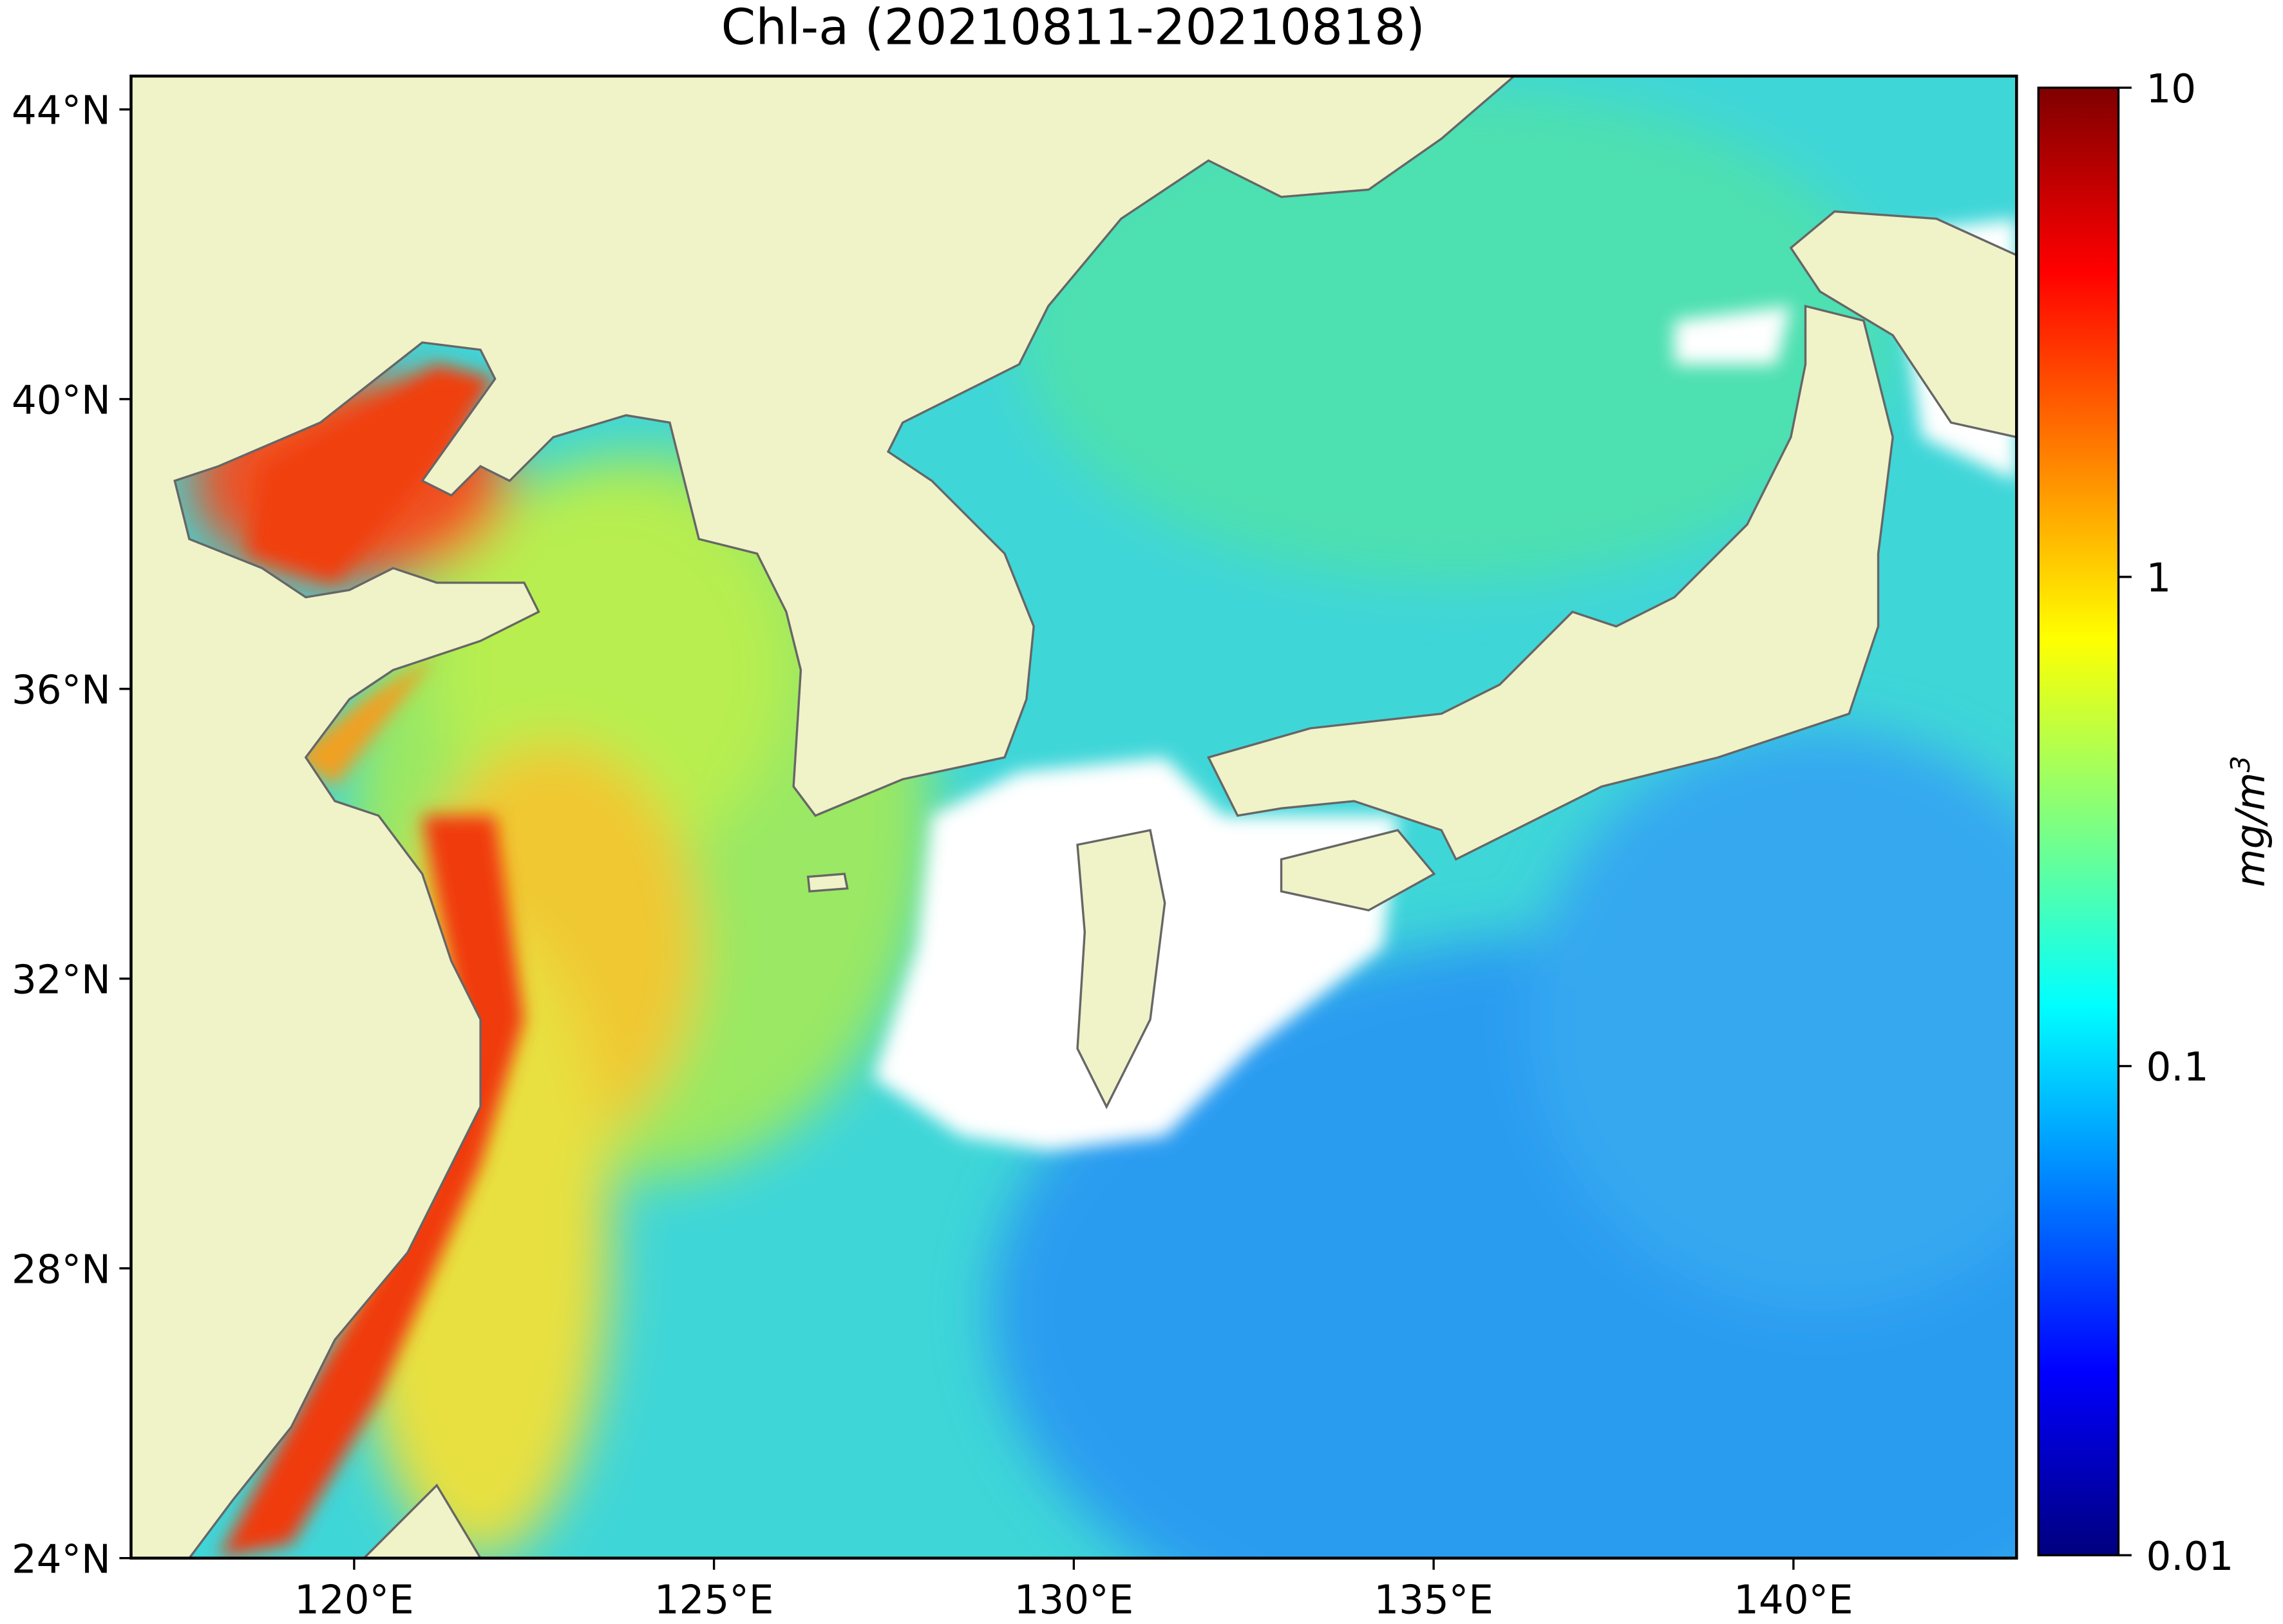  What do you see at coordinates (1433, 1601) in the screenshot?
I see `x-tick-label: 135°E` at bounding box center [1433, 1601].